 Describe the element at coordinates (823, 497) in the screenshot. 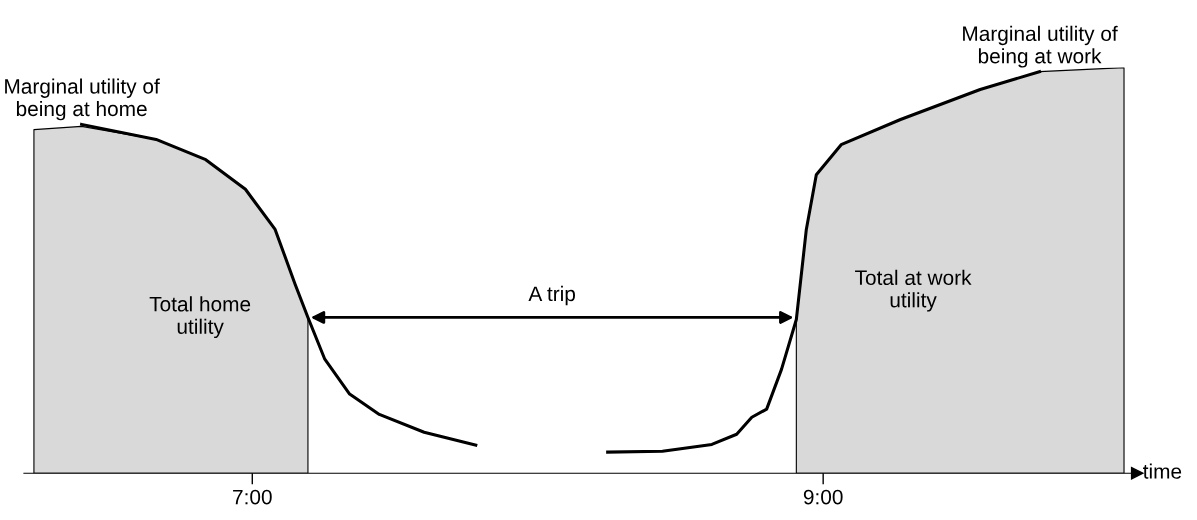

I see `x-tick-label: 9:00` at that location.